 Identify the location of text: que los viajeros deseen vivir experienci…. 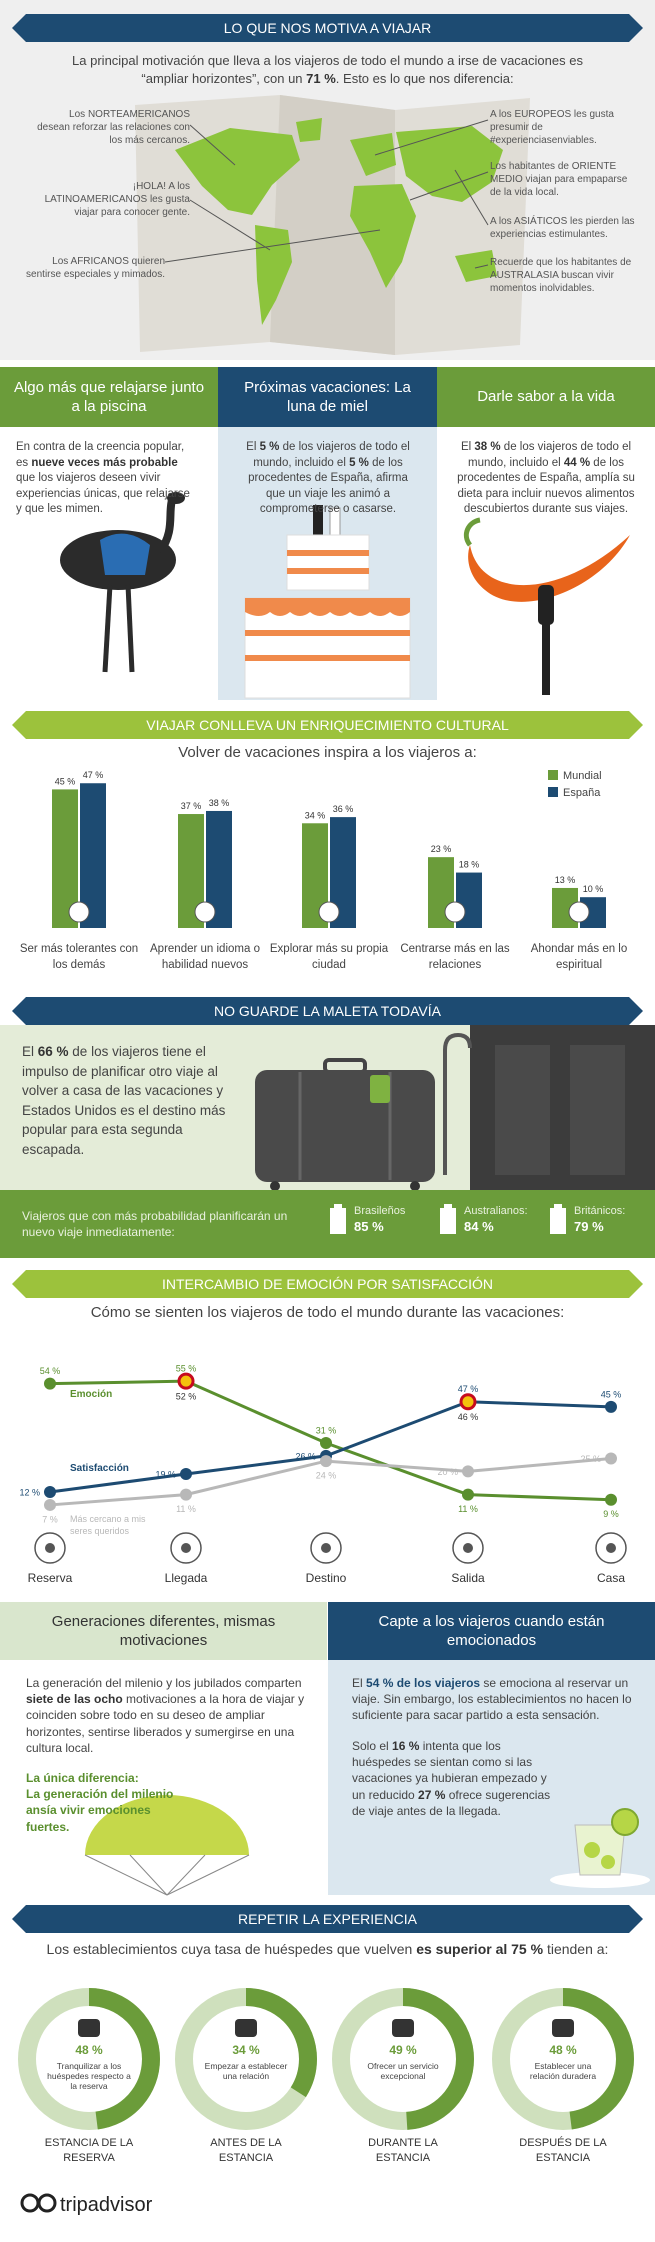
(103, 494).